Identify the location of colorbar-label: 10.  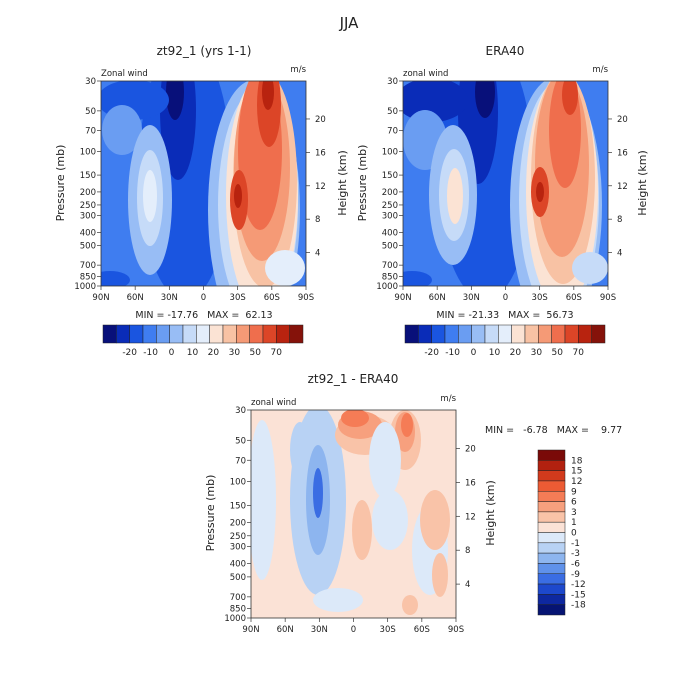
(495, 353).